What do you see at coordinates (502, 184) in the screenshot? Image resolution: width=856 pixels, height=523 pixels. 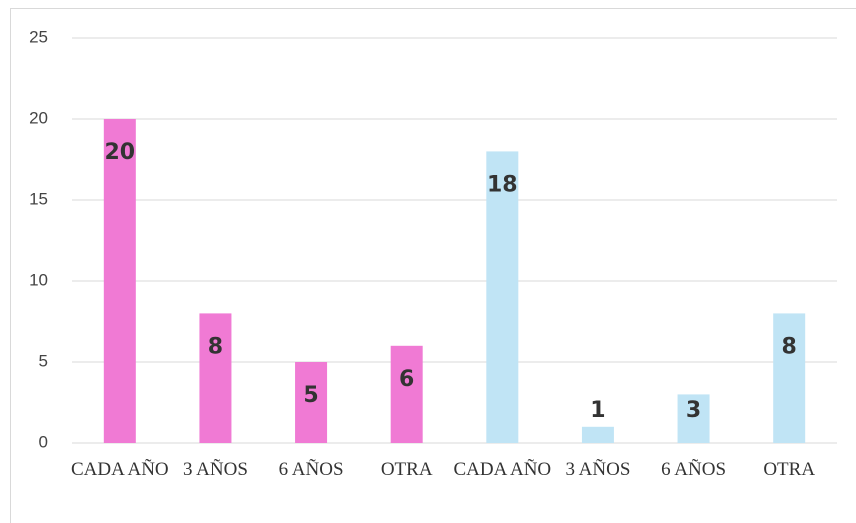 I see `data-label: 18` at bounding box center [502, 184].